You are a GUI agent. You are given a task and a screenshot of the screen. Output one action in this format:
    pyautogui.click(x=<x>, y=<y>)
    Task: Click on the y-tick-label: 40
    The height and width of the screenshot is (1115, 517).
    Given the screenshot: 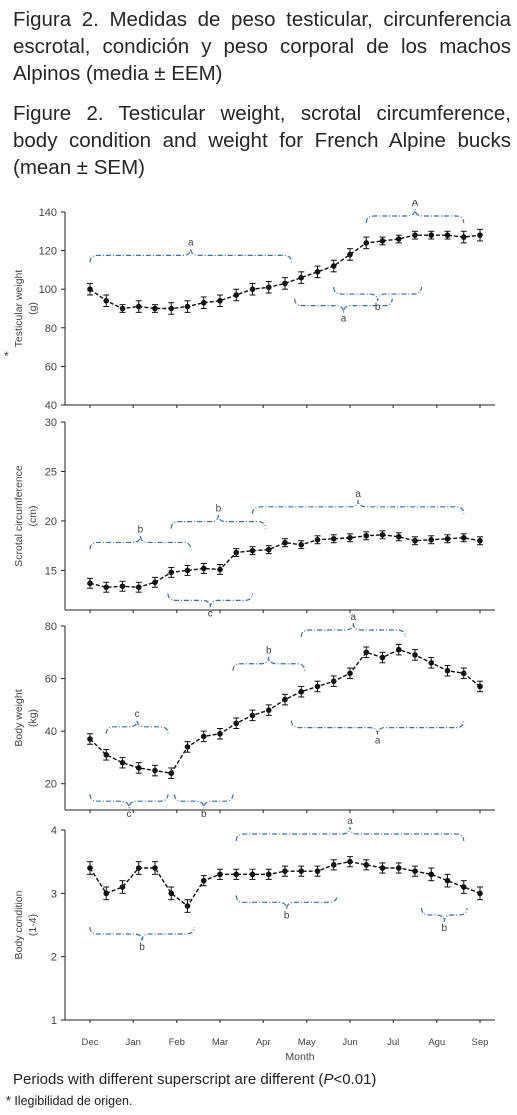 What is the action you would take?
    pyautogui.click(x=51, y=406)
    